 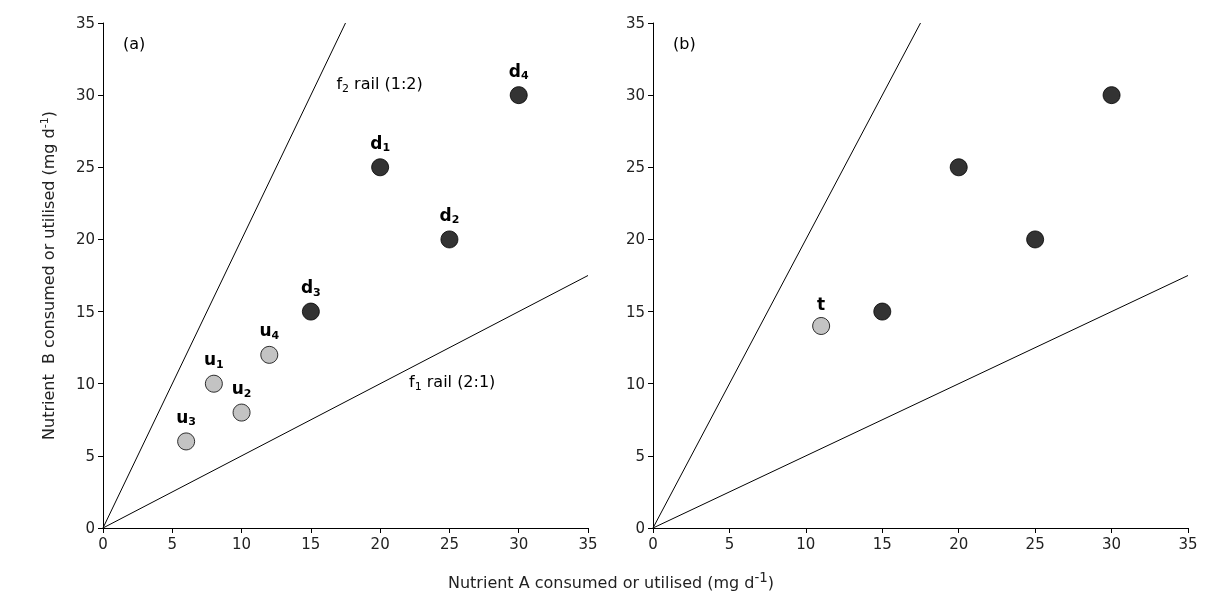 I want to click on x-axis-title: Nutrient A consumed or utilised (mg d$^{-1}$), so click(x=611, y=581).